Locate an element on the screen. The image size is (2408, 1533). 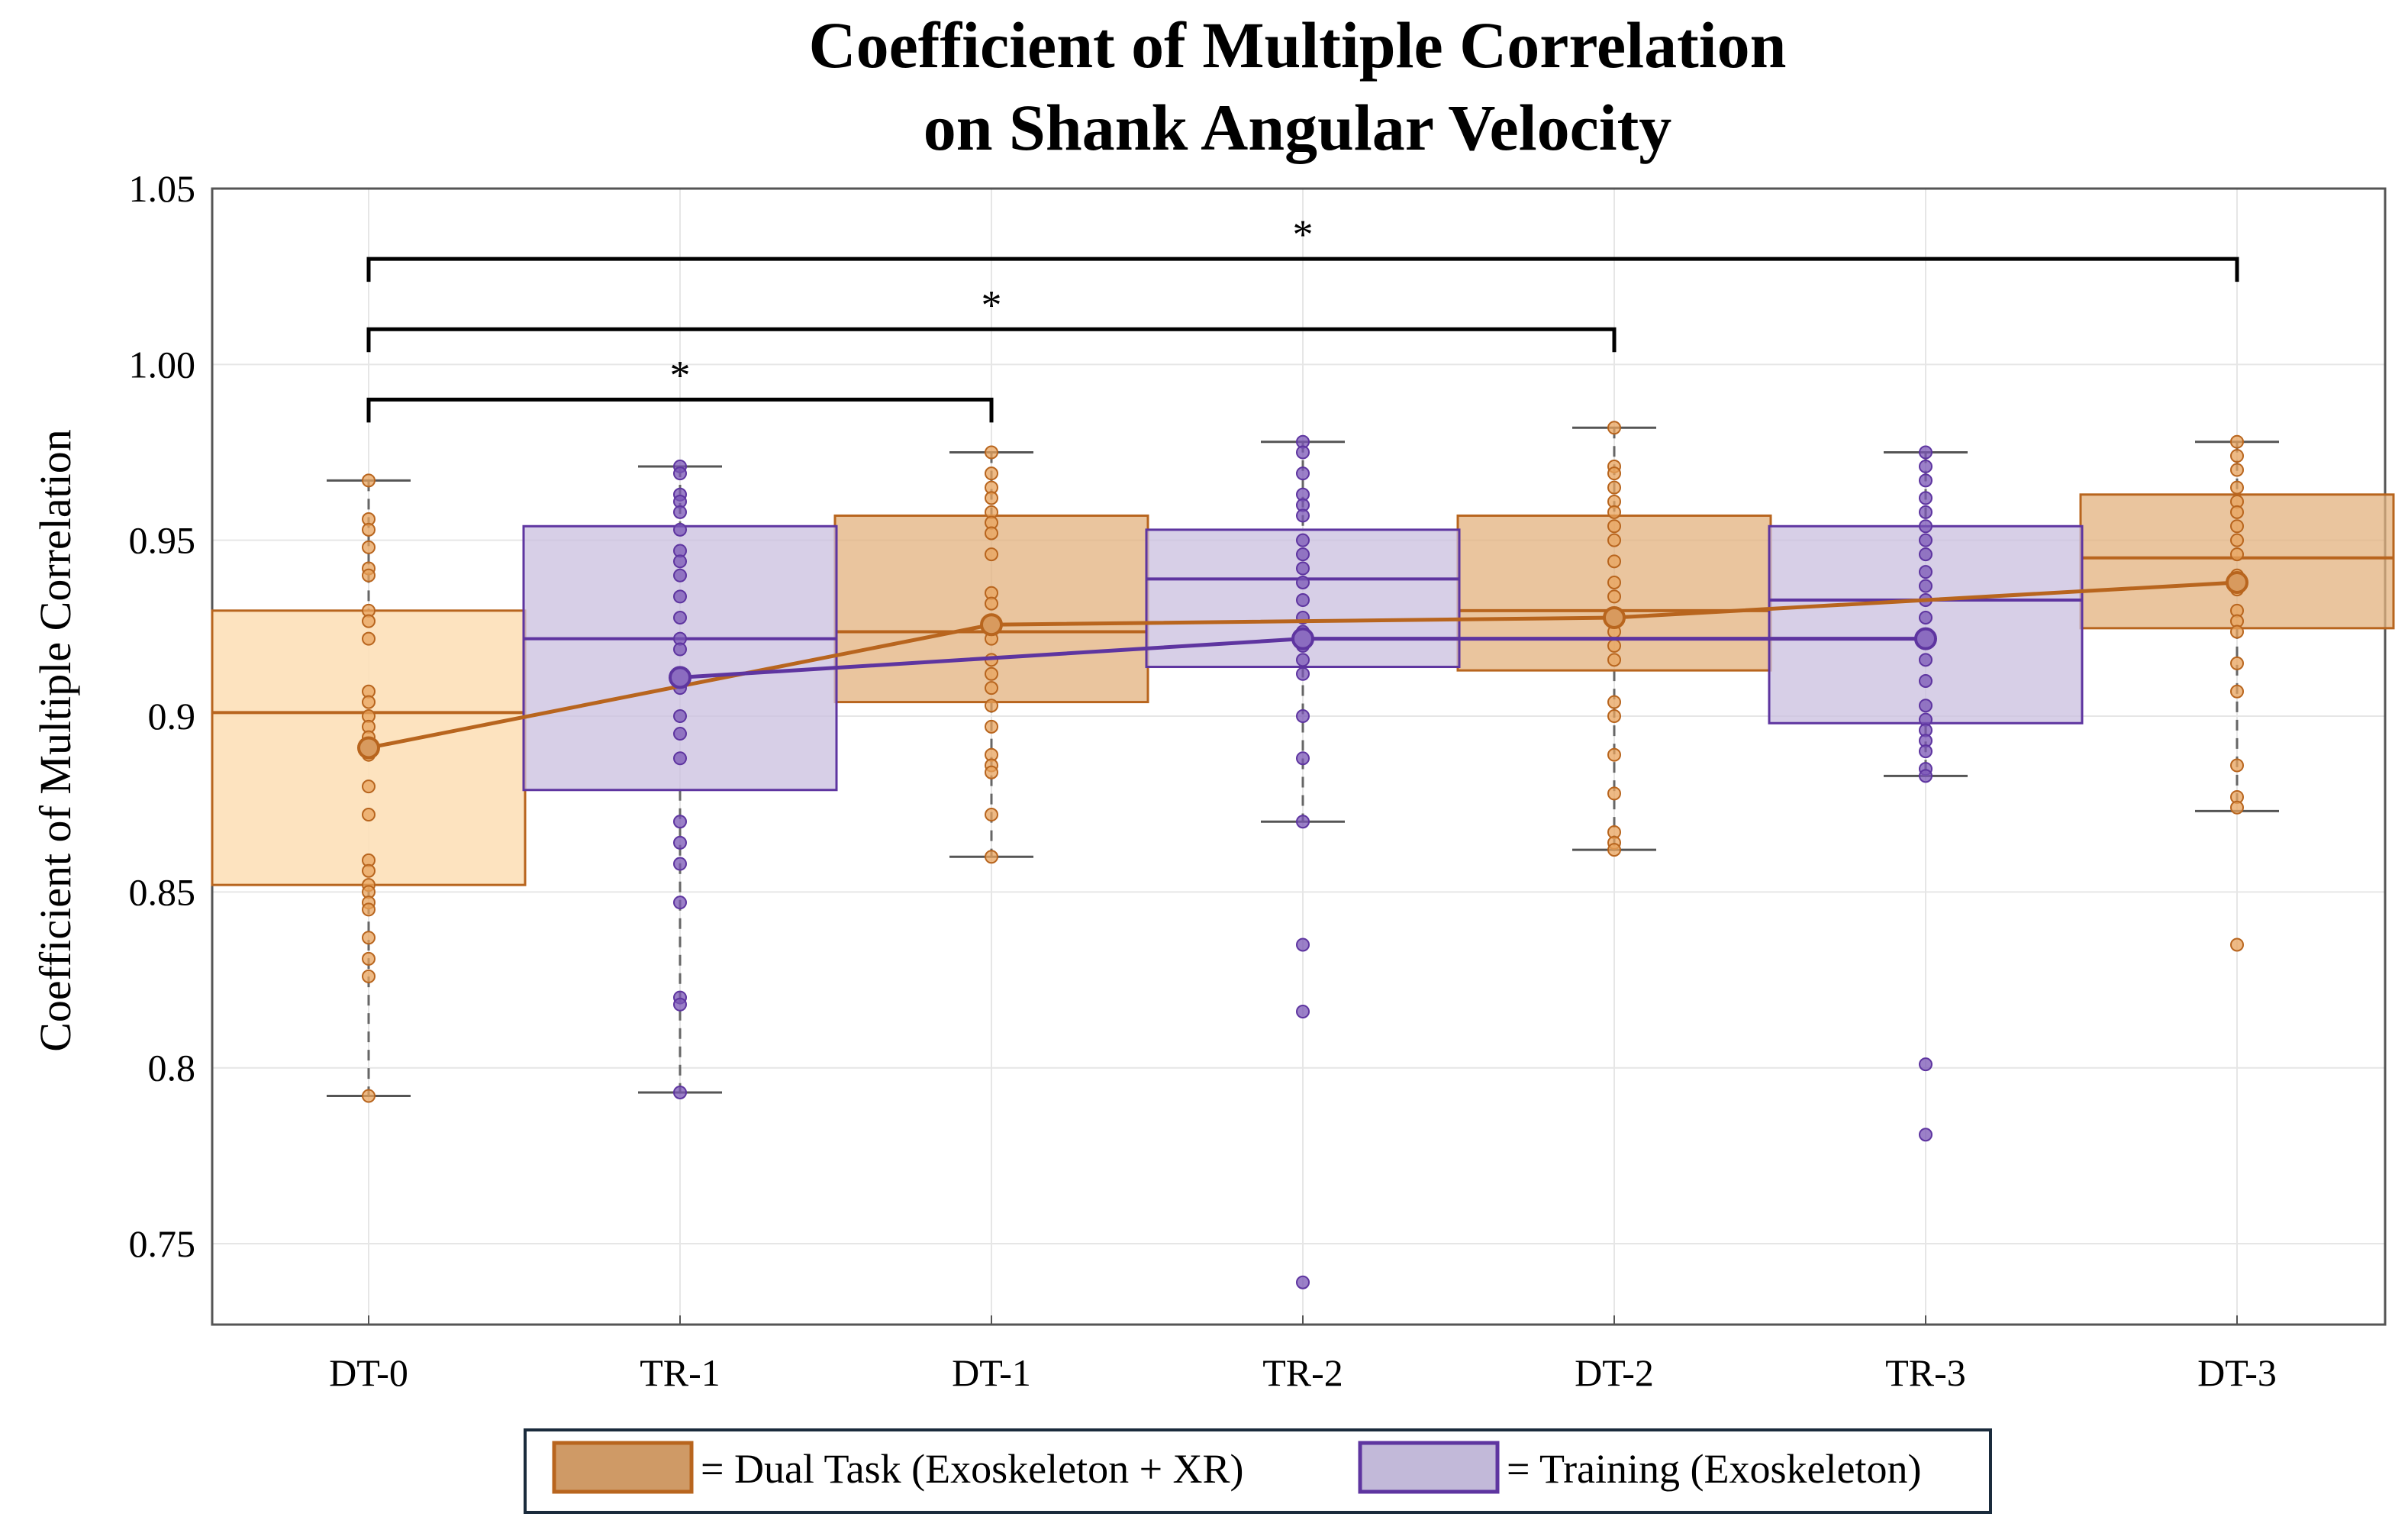
x-tick-label: DT-3 is located at coordinates (2237, 1372).